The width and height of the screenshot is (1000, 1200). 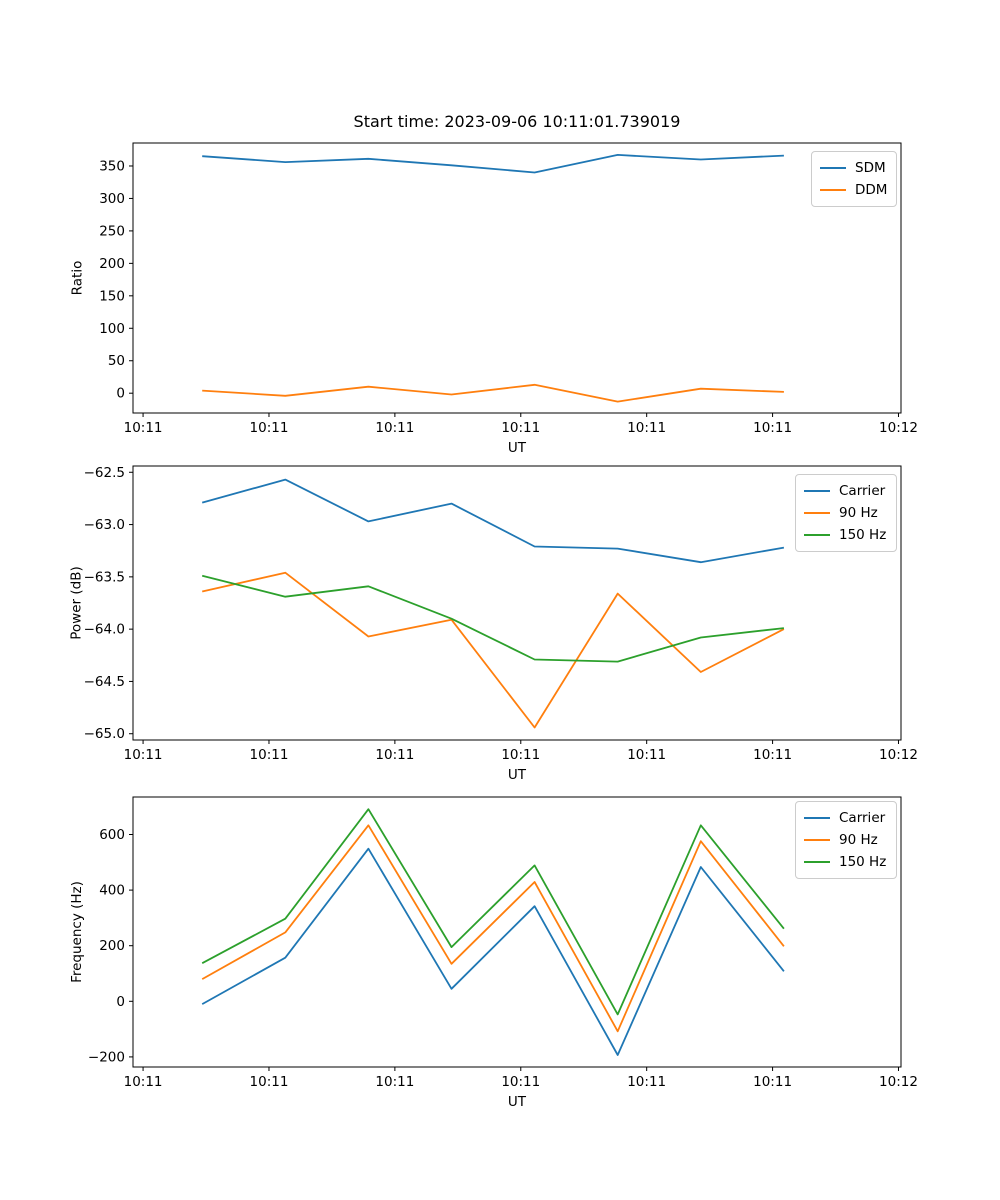 I want to click on y-tick-label: 100, so click(x=112, y=329).